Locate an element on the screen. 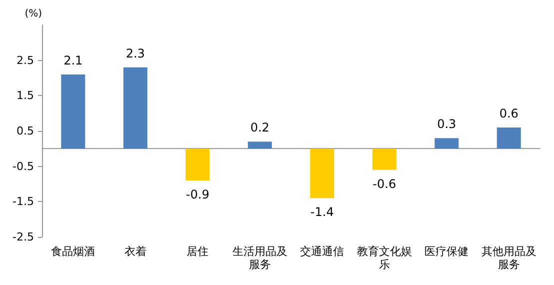  x-tick-label: 居住 is located at coordinates (197, 251).